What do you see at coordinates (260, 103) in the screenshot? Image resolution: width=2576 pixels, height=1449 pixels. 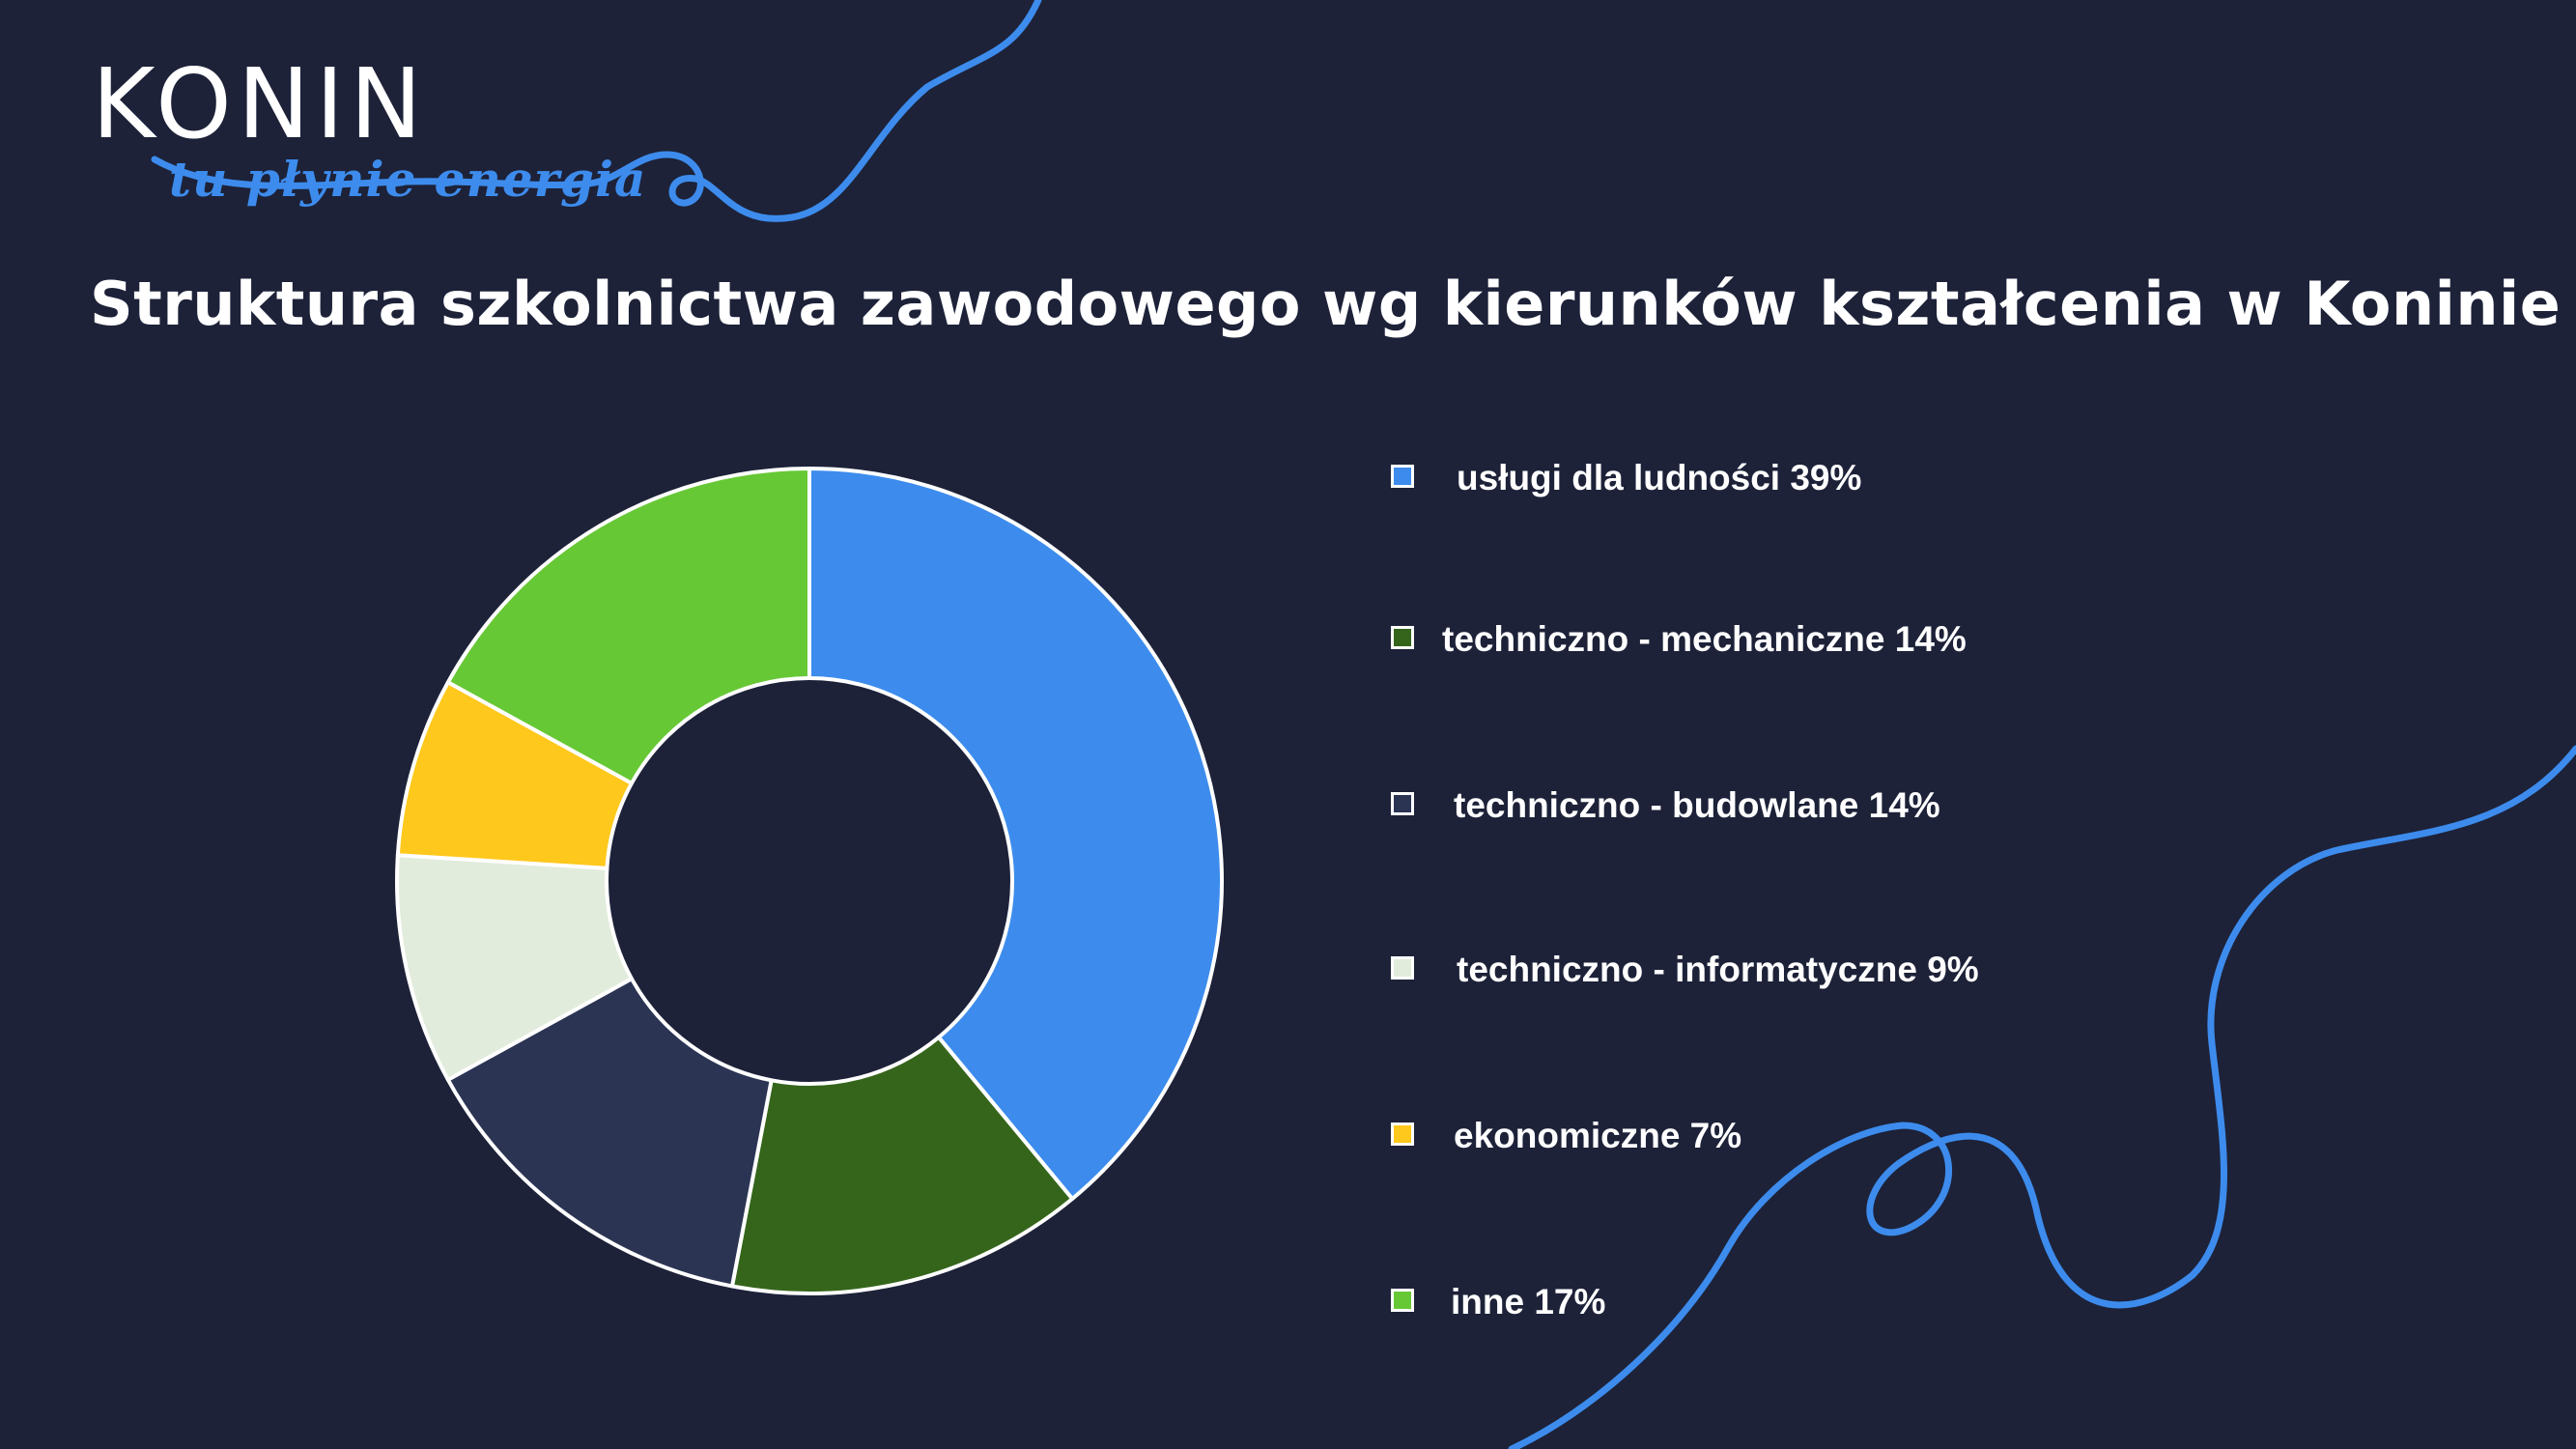 I see `logo-wordmark: KONIN` at bounding box center [260, 103].